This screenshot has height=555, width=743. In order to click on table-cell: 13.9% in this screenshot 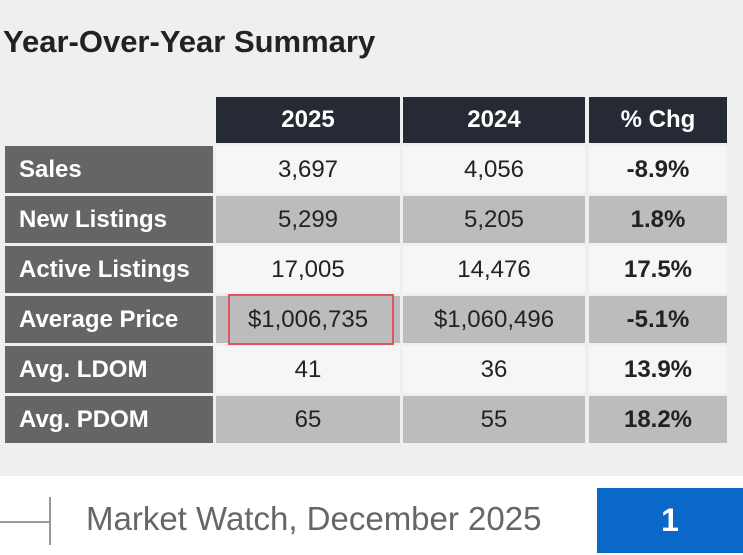, I will do `click(658, 369)`.